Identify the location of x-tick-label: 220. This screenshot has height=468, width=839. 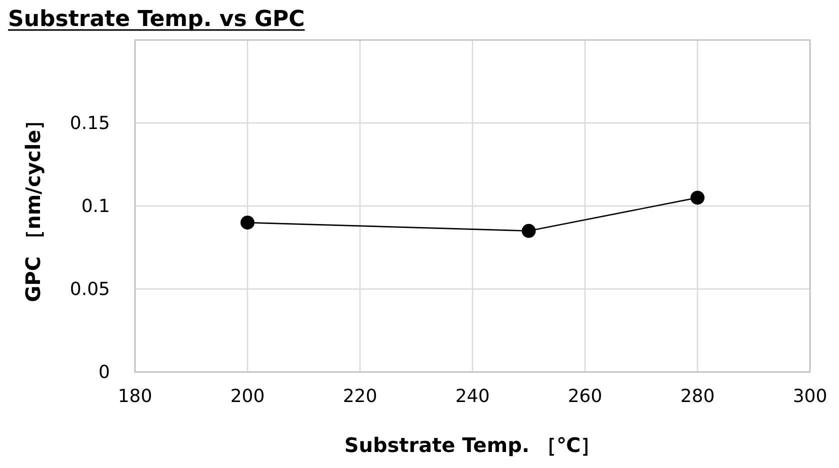
(360, 396).